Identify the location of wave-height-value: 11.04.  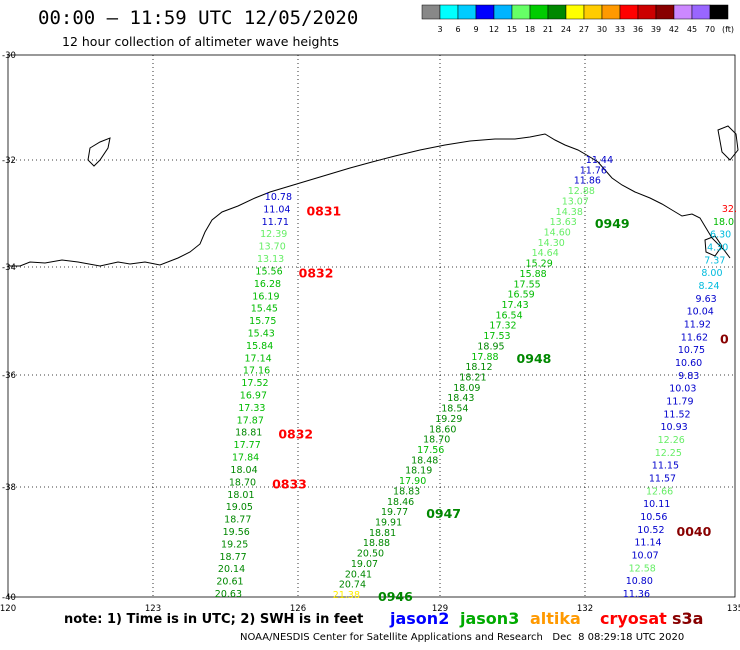
(276, 209).